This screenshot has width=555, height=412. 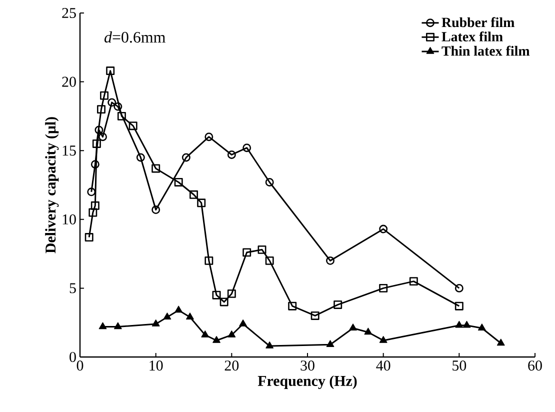 I want to click on y-axis-title: Delivery capacity (μl), so click(x=52, y=185).